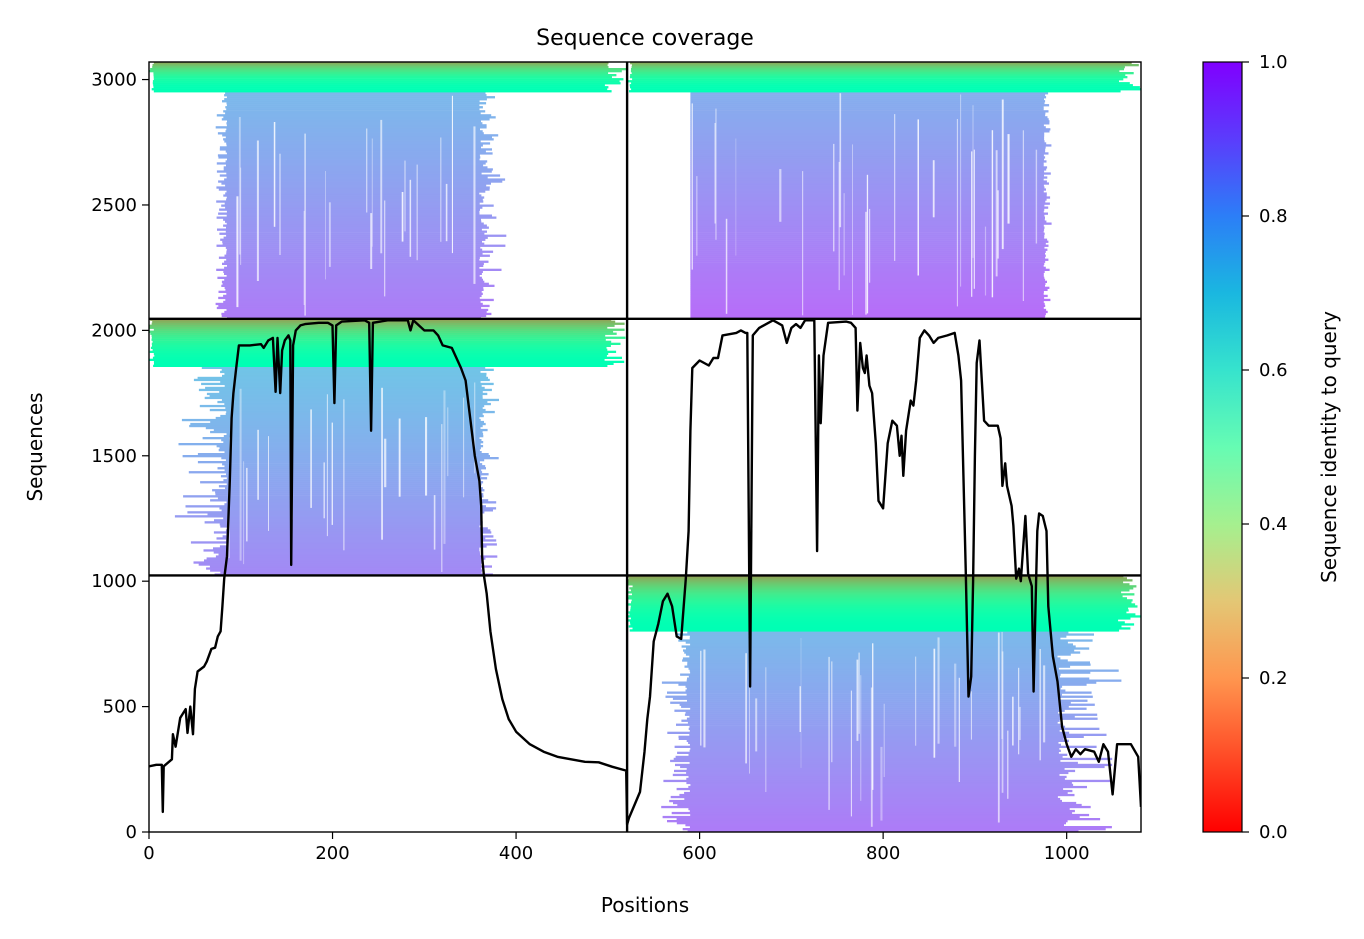  Describe the element at coordinates (883, 853) in the screenshot. I see `x-tick-label: 800` at that location.